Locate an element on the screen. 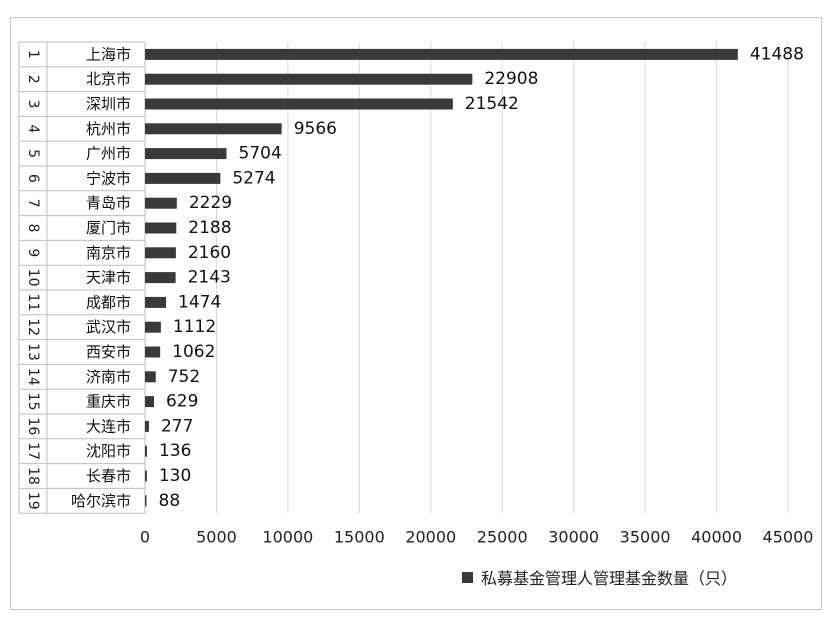  rank-label: 6 is located at coordinates (33, 178).